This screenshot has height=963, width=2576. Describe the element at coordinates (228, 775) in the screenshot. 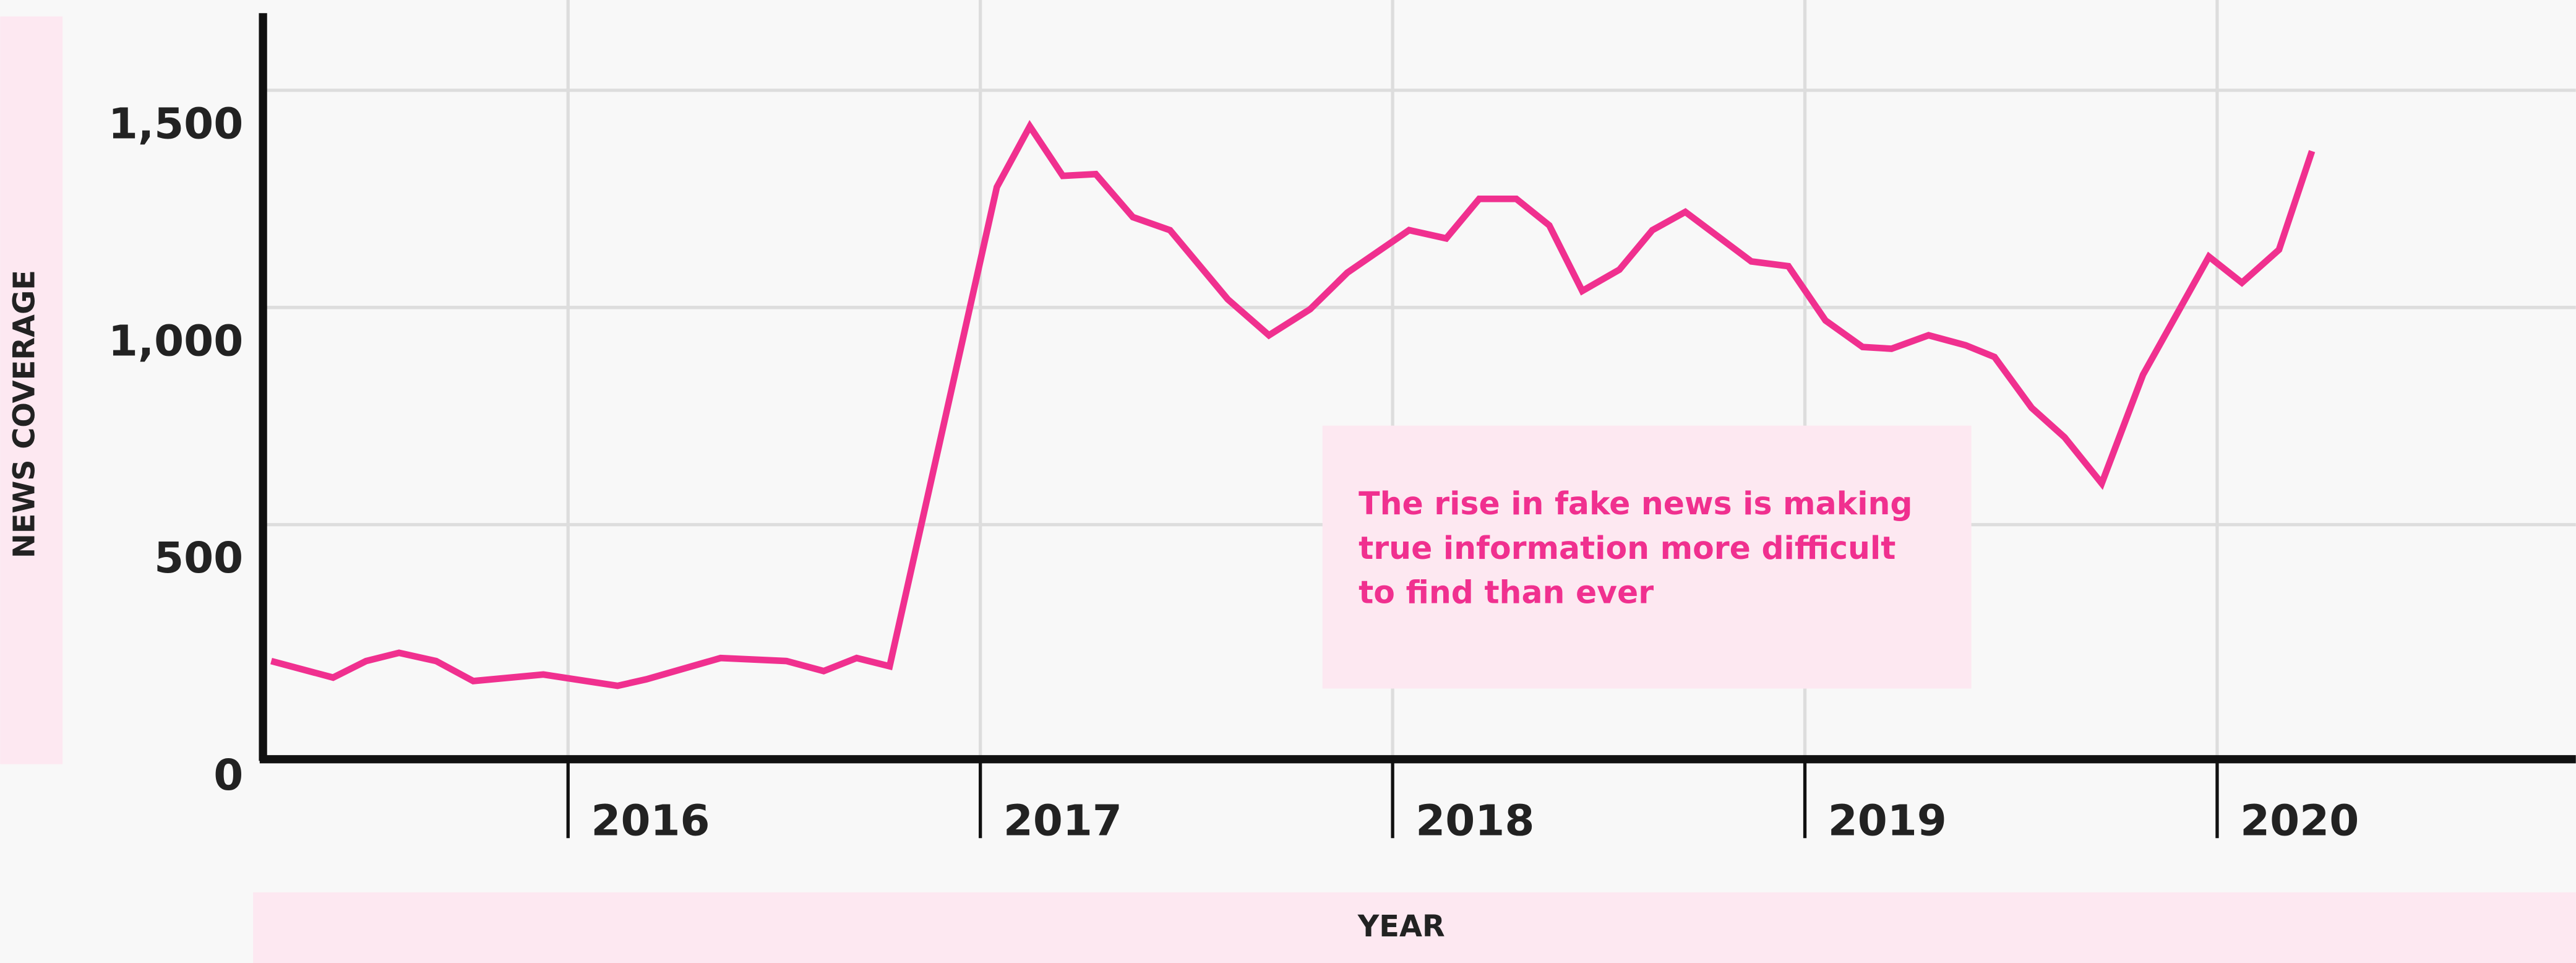

I see `y-tick-label: 0` at that location.